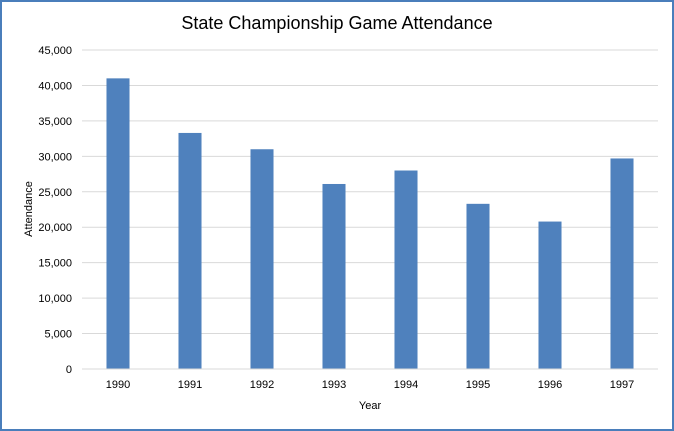 Image resolution: width=674 pixels, height=431 pixels. What do you see at coordinates (406, 269) in the screenshot?
I see `bar-1994` at bounding box center [406, 269].